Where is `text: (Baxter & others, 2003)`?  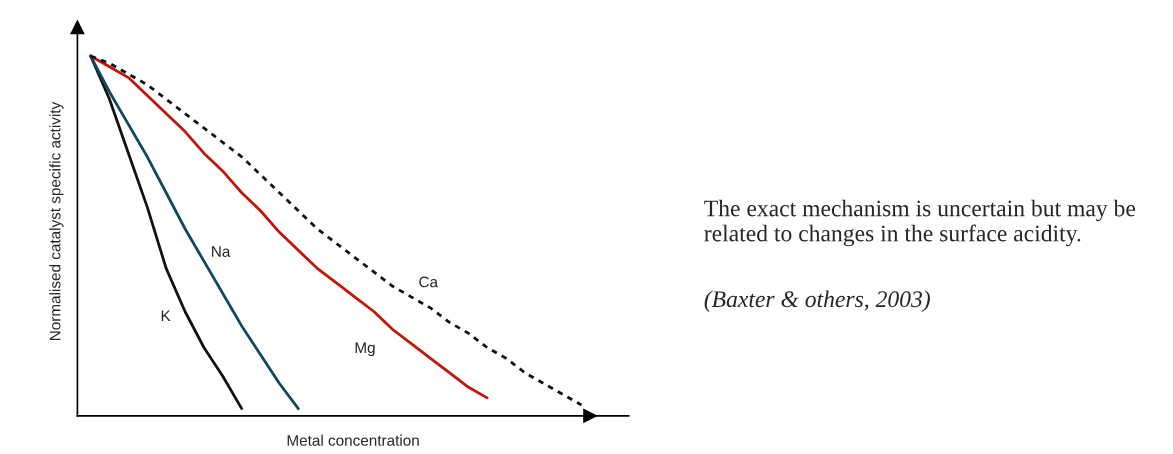 text: (Baxter & others, 2003) is located at coordinates (817, 301).